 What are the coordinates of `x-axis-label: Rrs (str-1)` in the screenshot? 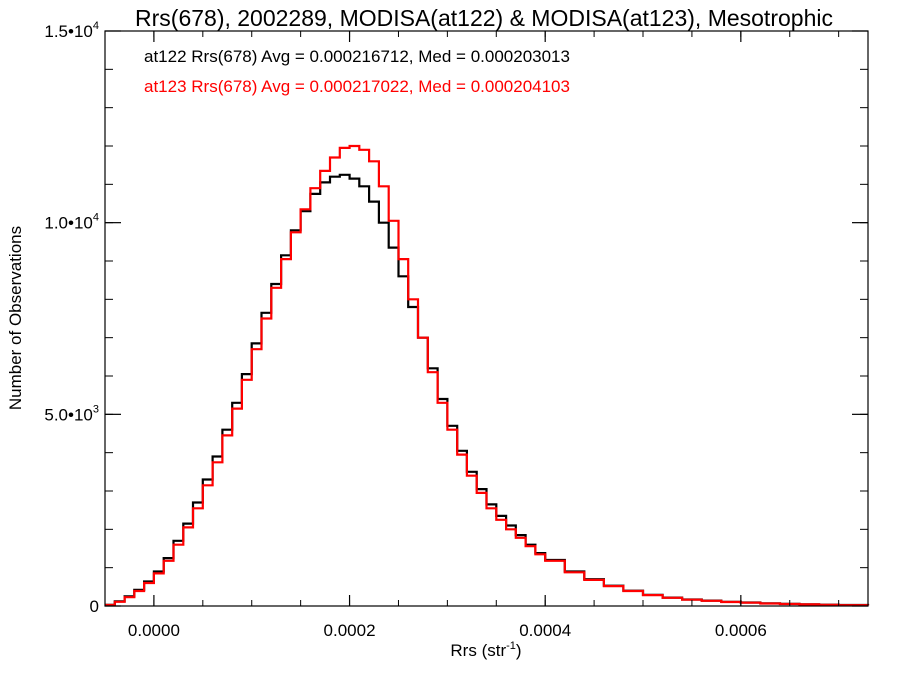 It's located at (485, 650).